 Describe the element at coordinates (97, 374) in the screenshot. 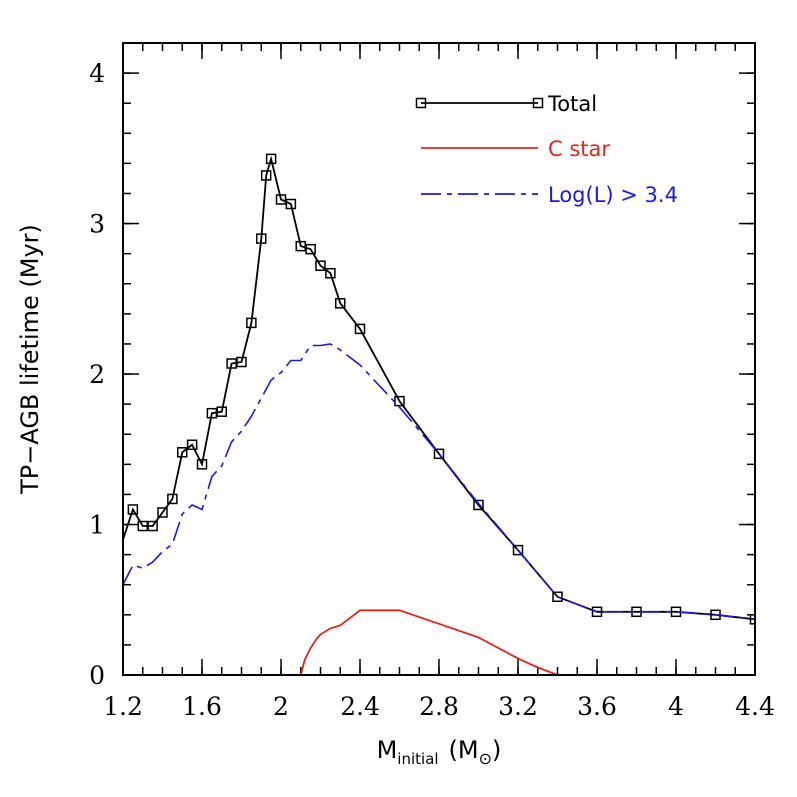

I see `y-tick-label: 2` at that location.